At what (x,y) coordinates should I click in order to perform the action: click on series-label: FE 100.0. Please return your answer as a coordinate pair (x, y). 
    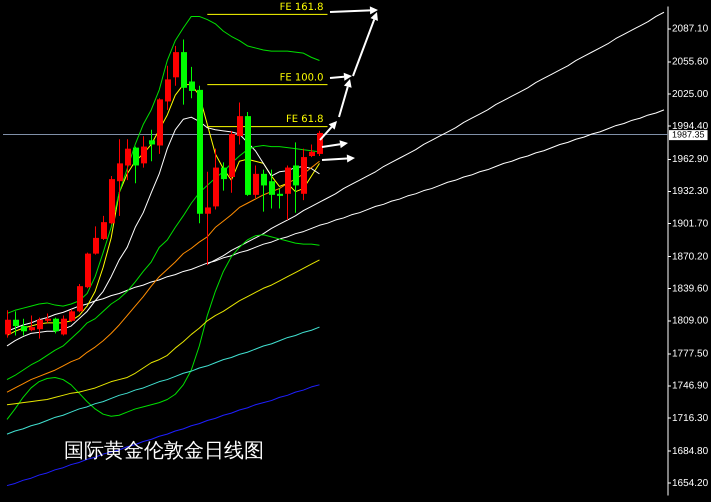
    Looking at the image, I should click on (302, 78).